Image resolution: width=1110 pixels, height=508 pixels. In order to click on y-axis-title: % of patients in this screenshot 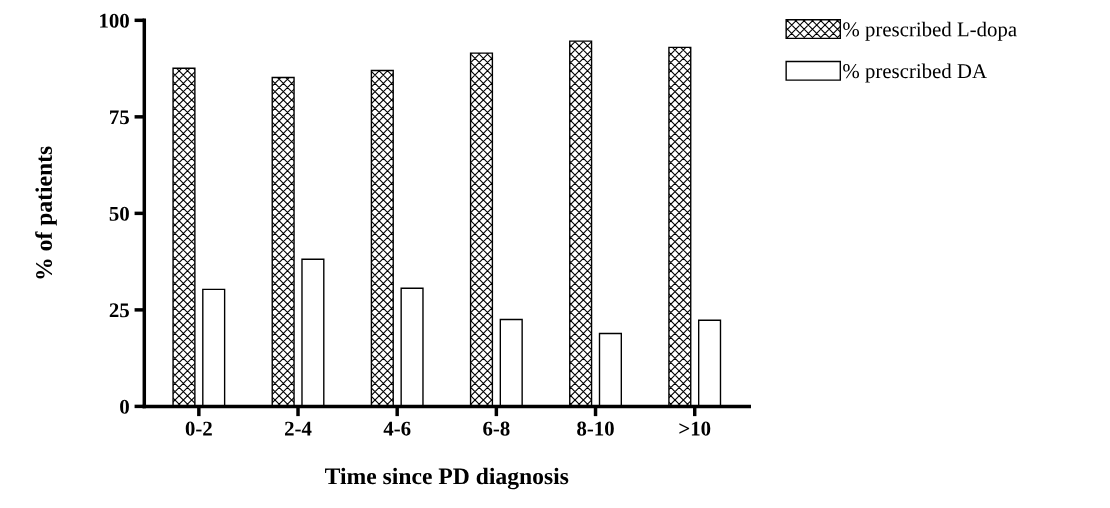, I will do `click(46, 212)`.